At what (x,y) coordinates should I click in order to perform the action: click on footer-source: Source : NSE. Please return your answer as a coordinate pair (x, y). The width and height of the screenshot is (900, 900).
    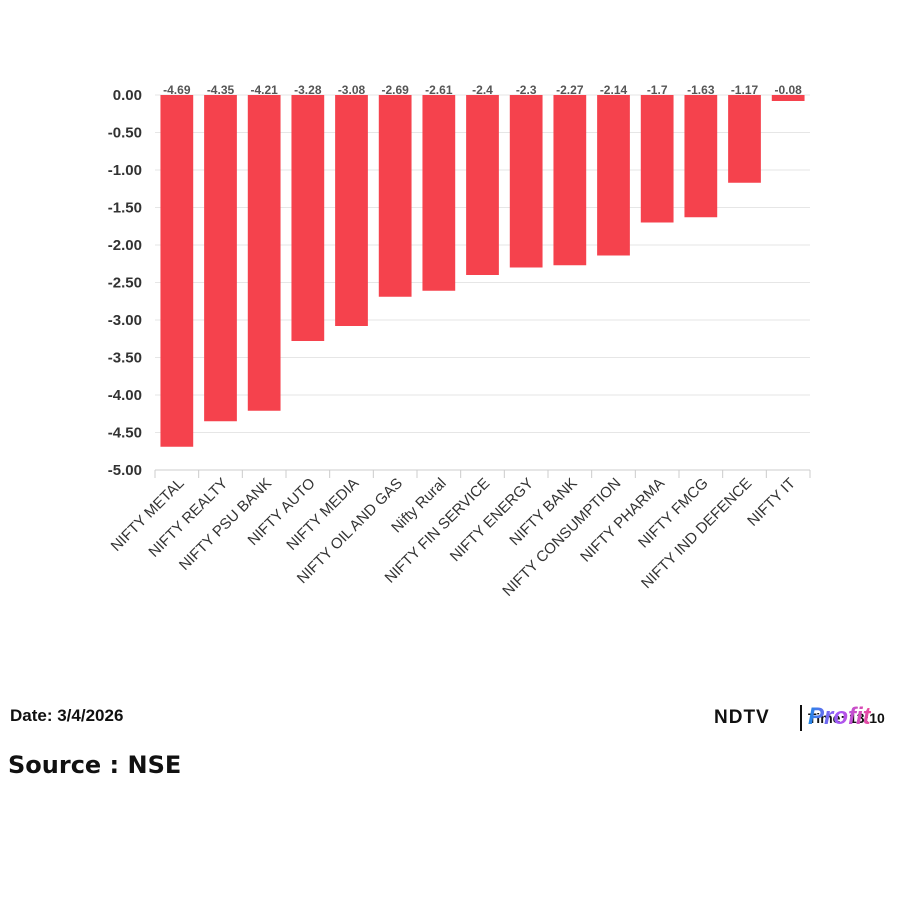
    Looking at the image, I should click on (95, 765).